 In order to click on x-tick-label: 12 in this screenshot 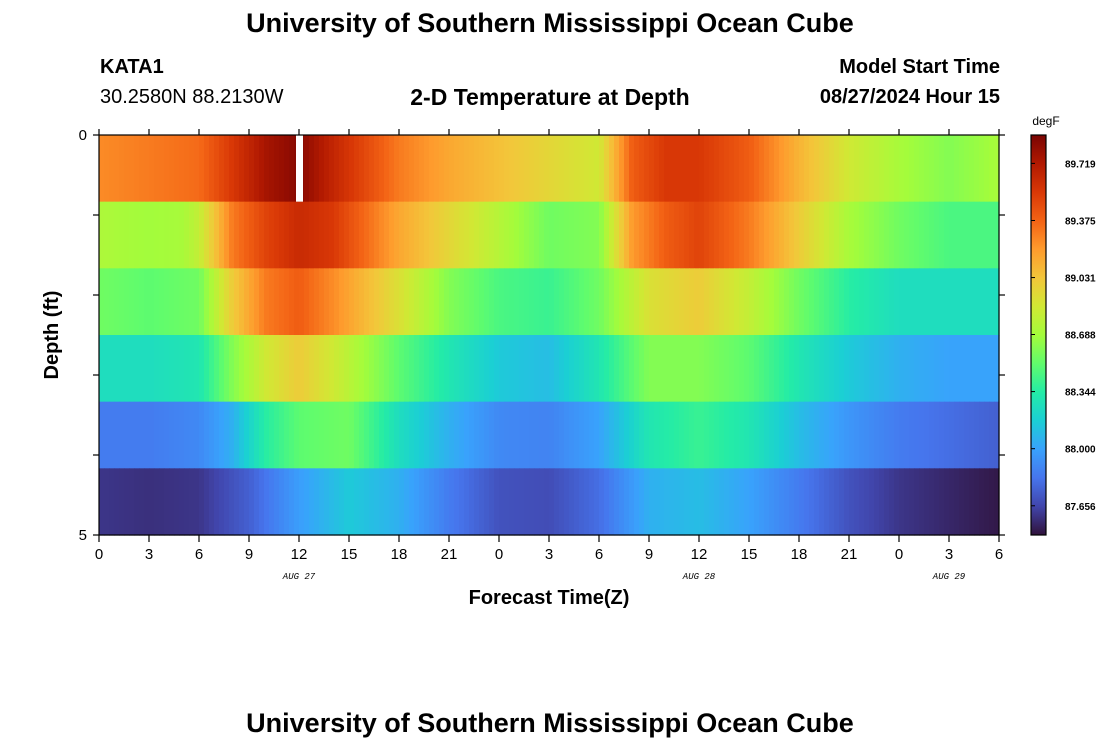, I will do `click(299, 554)`.